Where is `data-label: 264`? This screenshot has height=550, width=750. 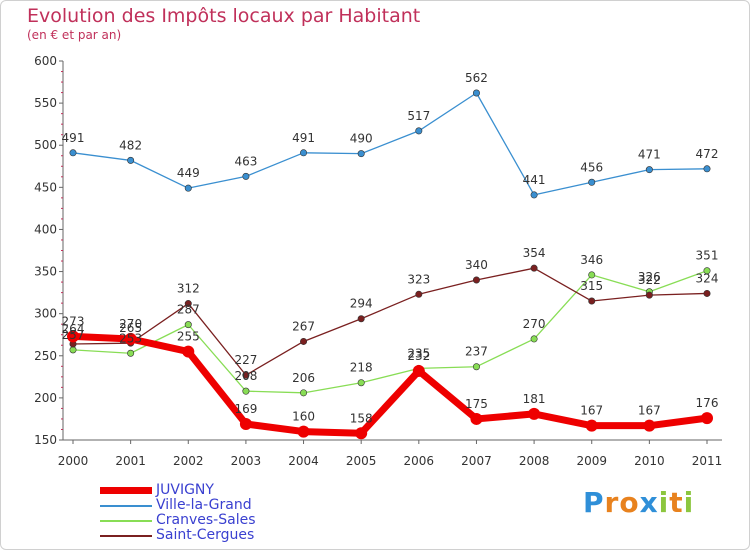 data-label: 264 is located at coordinates (73, 329).